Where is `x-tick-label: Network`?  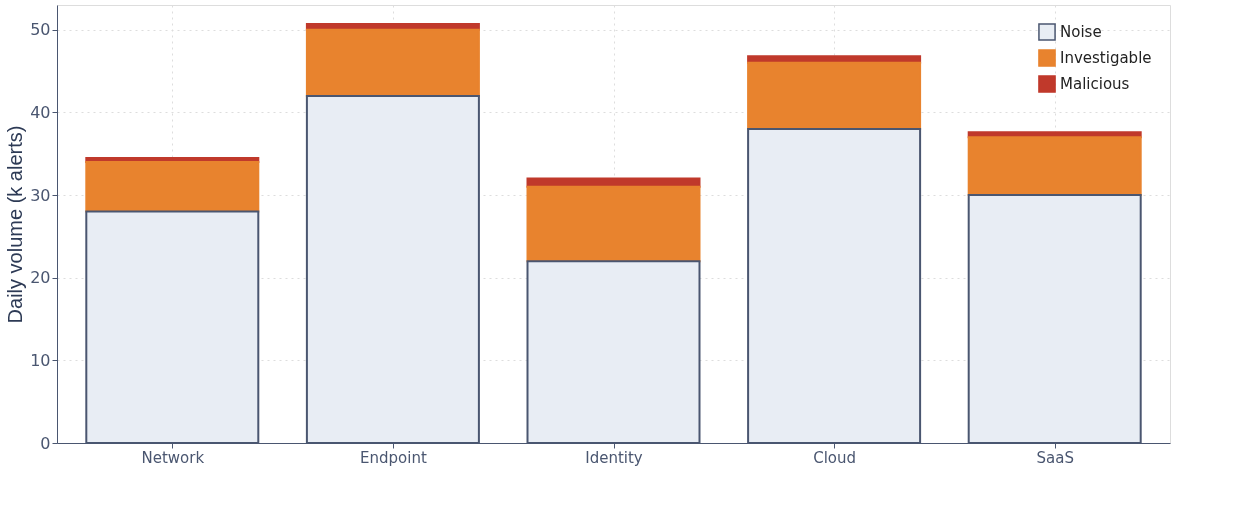
x-tick-label: Network is located at coordinates (173, 457).